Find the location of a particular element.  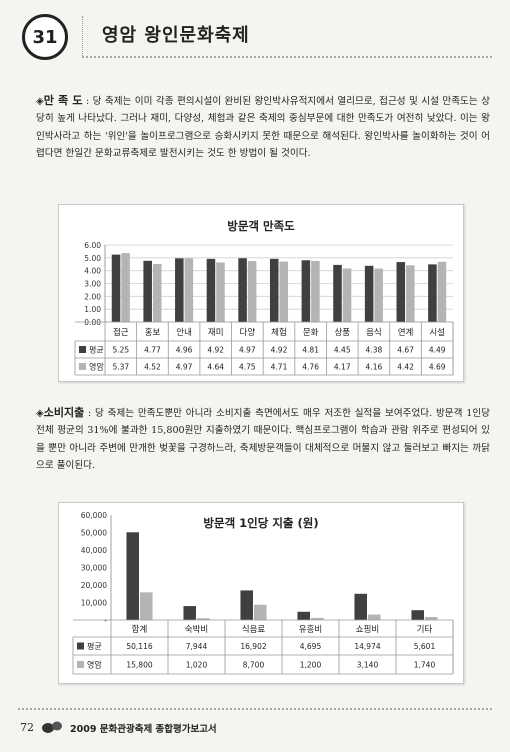

header-dotted-rule is located at coordinates (287, 57).